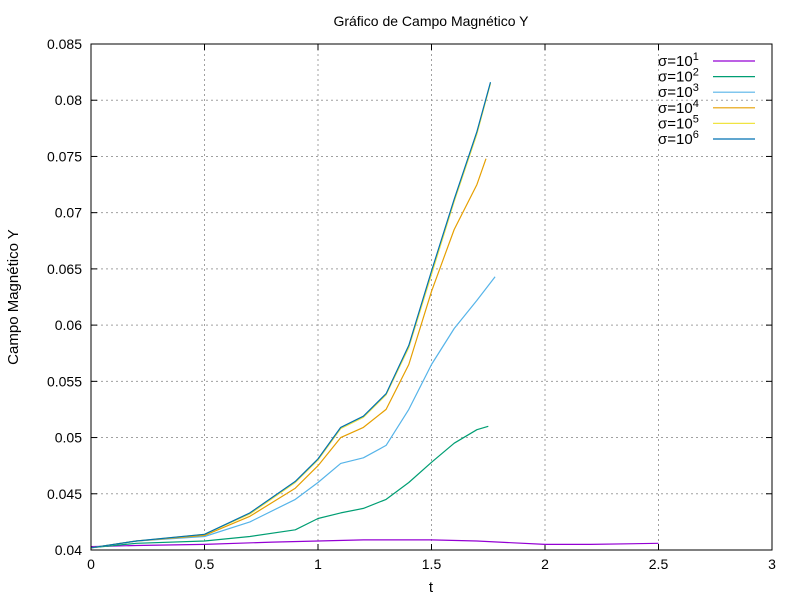 The height and width of the screenshot is (600, 800). What do you see at coordinates (64, 269) in the screenshot?
I see `y-tick-label: 0.065` at bounding box center [64, 269].